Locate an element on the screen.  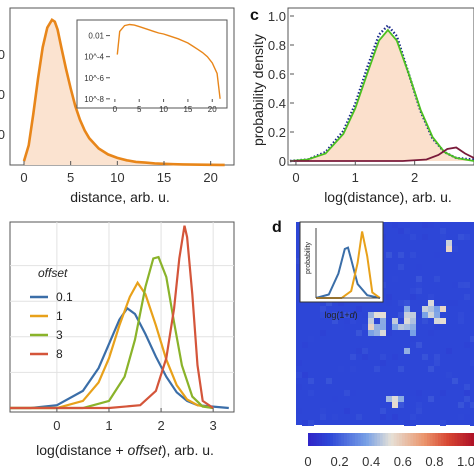
panel-a-x-tick-label: 10 is located at coordinates (117, 177).